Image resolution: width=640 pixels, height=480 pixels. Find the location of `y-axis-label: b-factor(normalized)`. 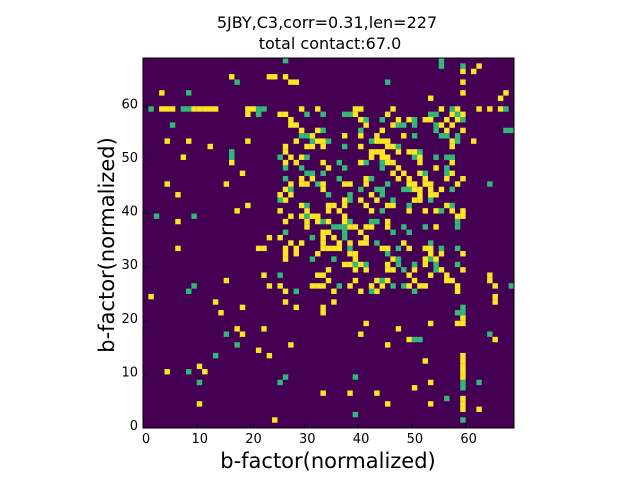

y-axis-label: b-factor(normalized) is located at coordinates (107, 245).